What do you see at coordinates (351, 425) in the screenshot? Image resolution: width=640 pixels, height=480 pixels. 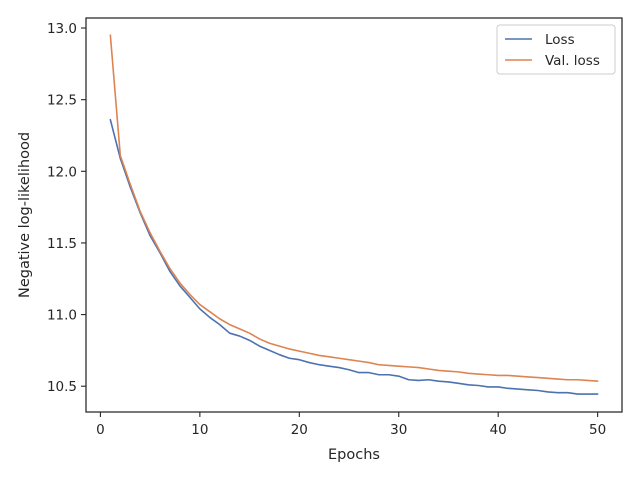 I see `x-axis: 0 10 20 30 40 50` at bounding box center [351, 425].